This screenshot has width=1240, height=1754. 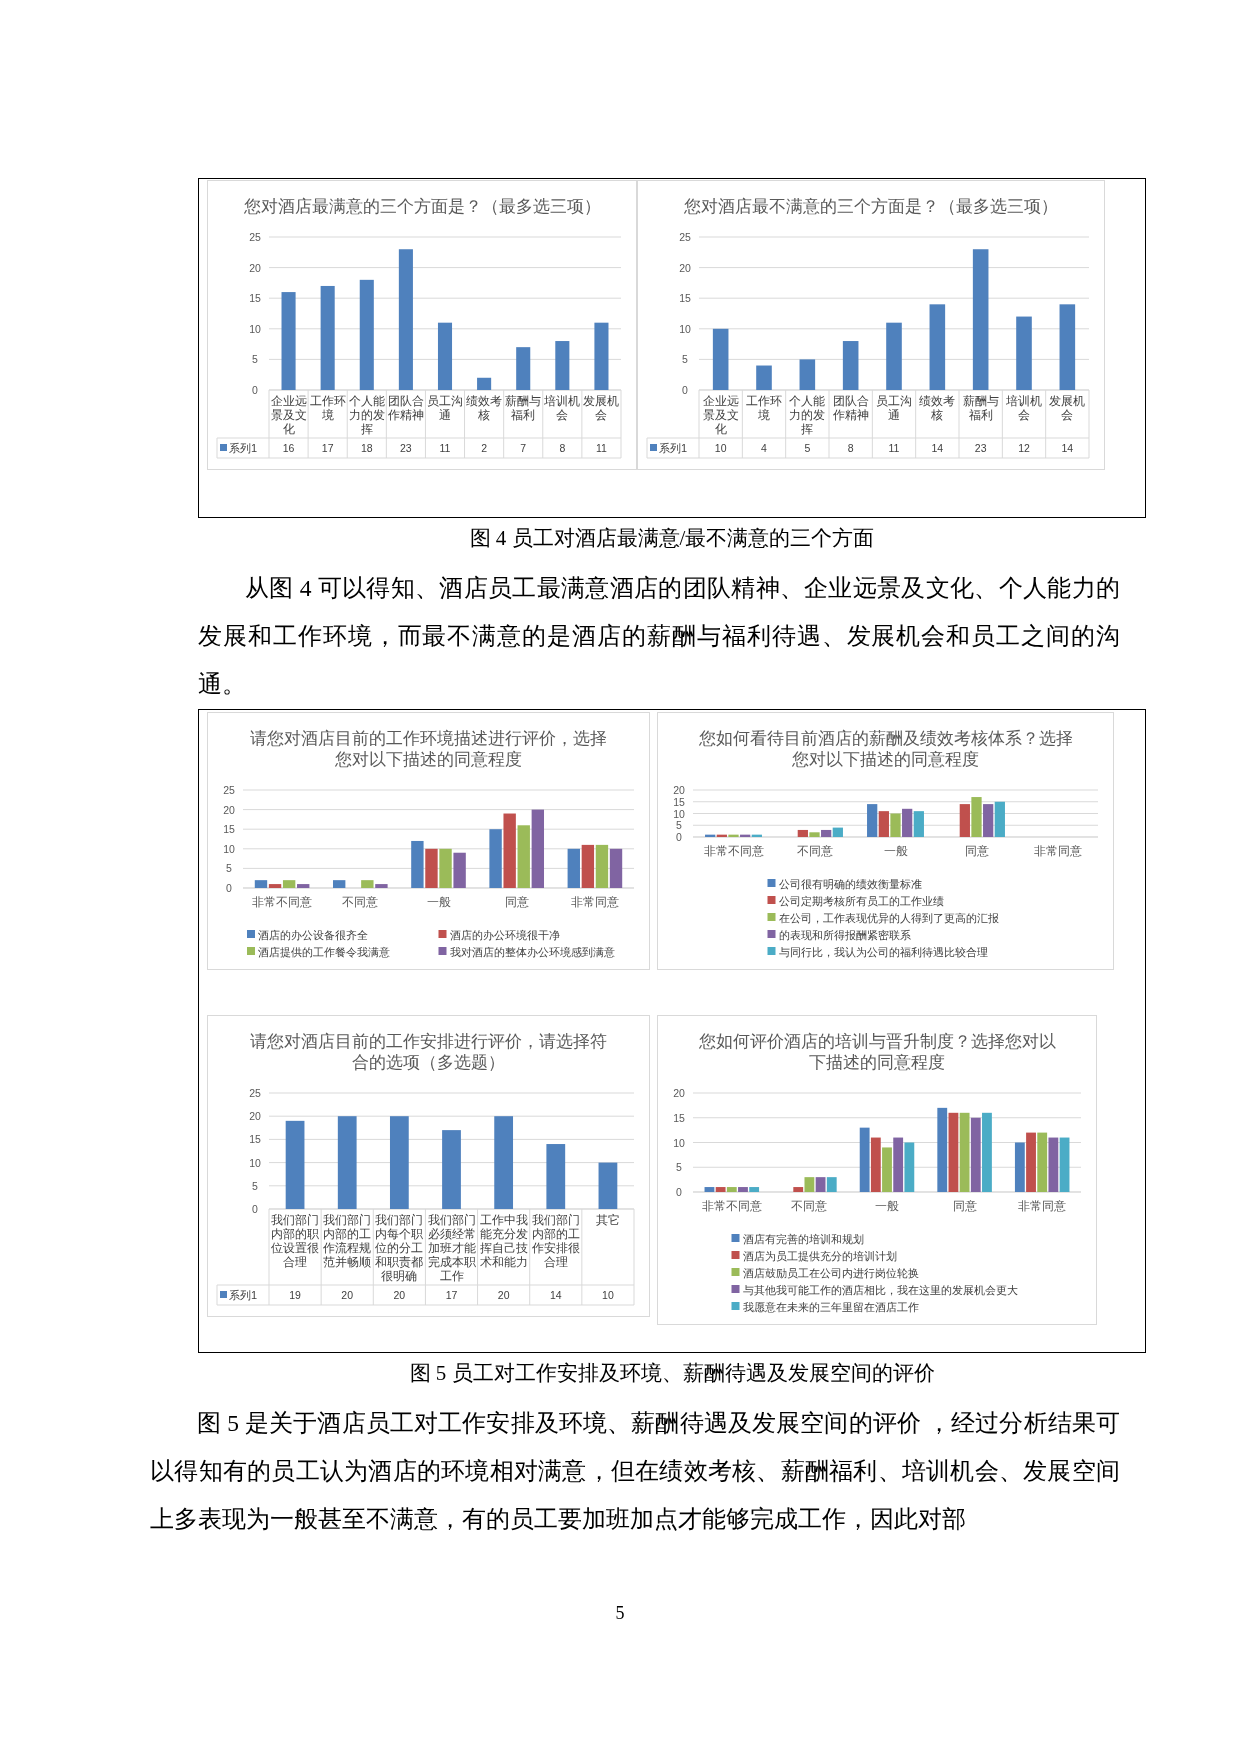 What do you see at coordinates (1057, 851) in the screenshot?
I see `x-tick-label: 非常同意` at bounding box center [1057, 851].